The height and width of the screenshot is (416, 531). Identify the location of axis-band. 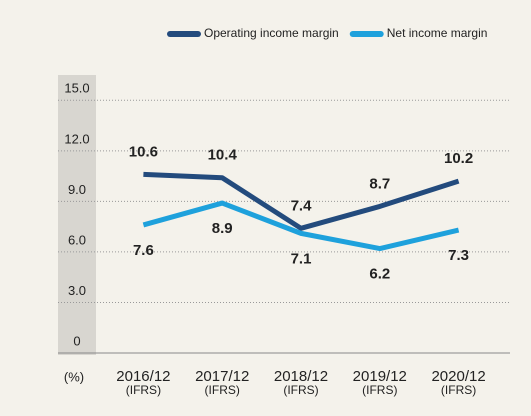
(77, 215).